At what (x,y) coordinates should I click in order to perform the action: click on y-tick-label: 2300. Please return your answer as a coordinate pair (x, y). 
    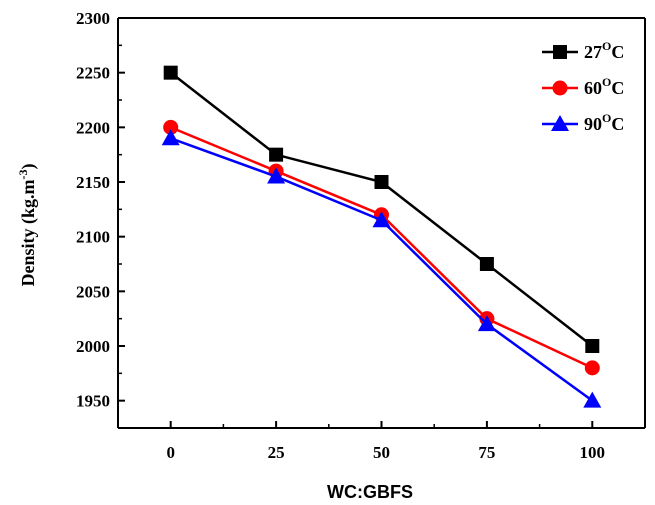
    Looking at the image, I should click on (93, 18).